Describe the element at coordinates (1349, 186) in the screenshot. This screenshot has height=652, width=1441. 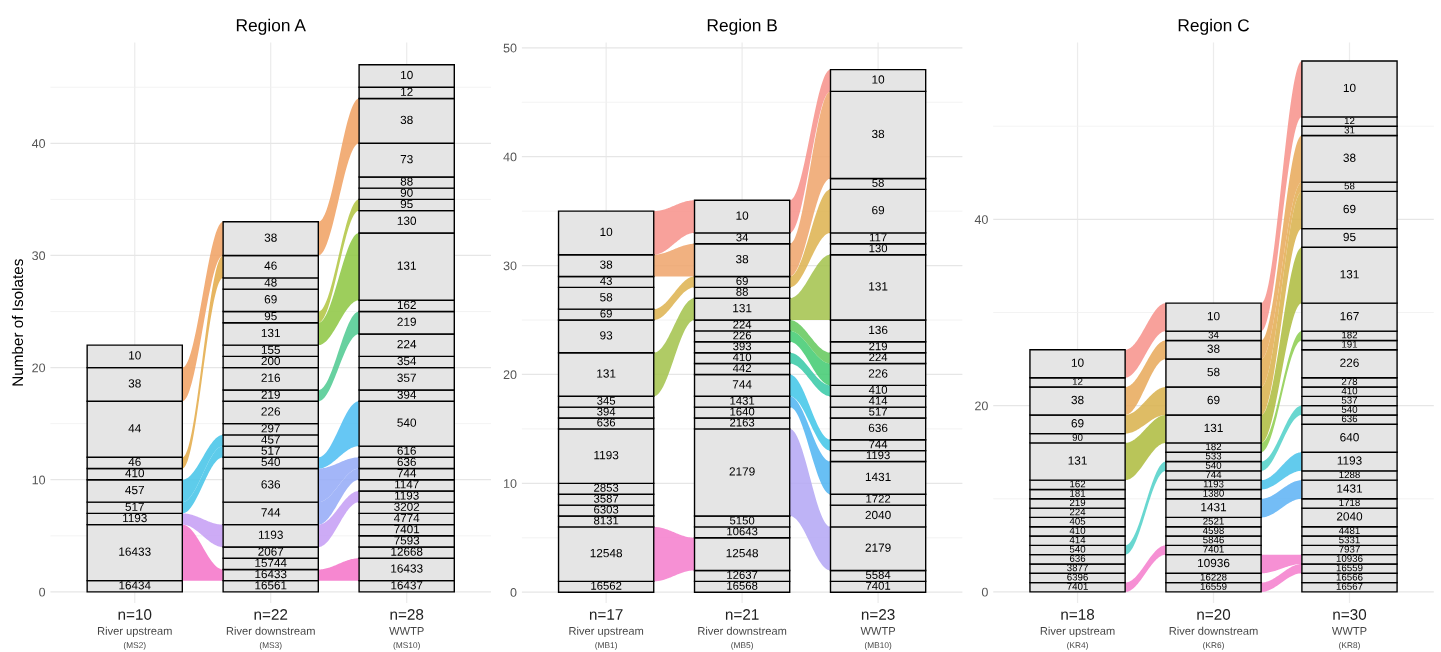
I see `series-label: 58` at that location.